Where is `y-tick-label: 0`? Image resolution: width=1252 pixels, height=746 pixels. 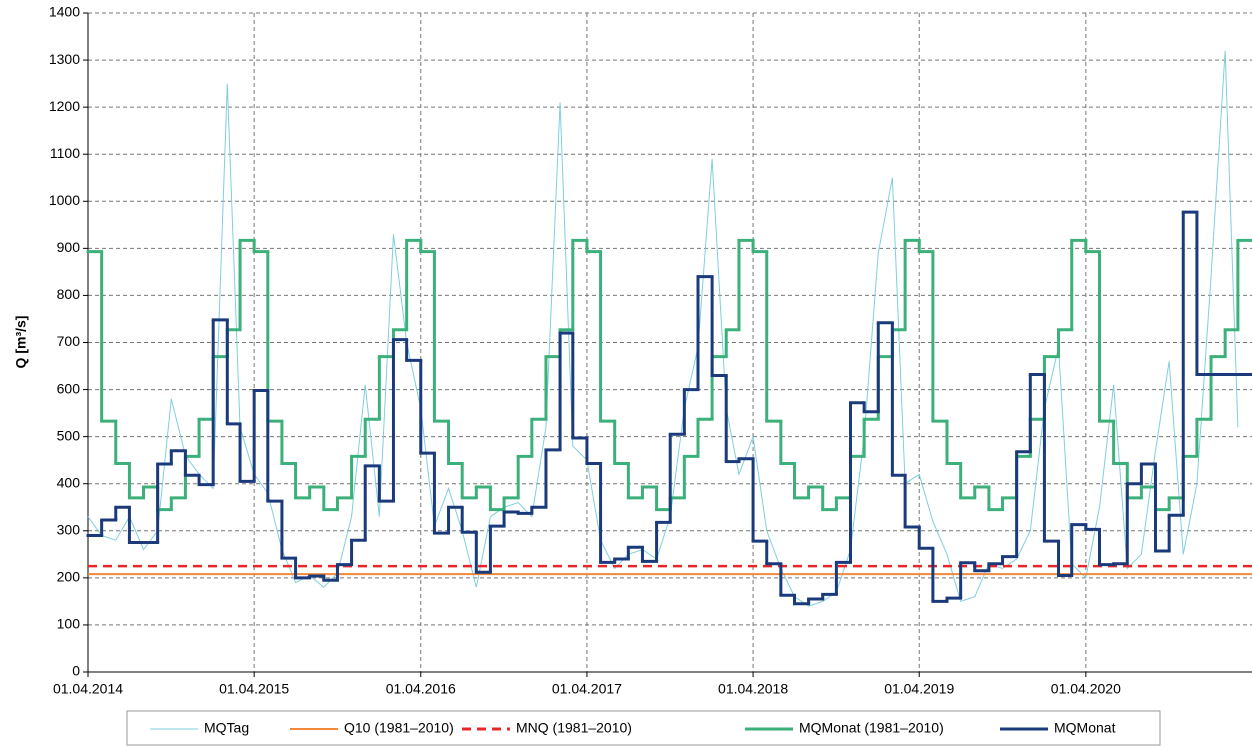
y-tick-label: 0 is located at coordinates (76, 671).